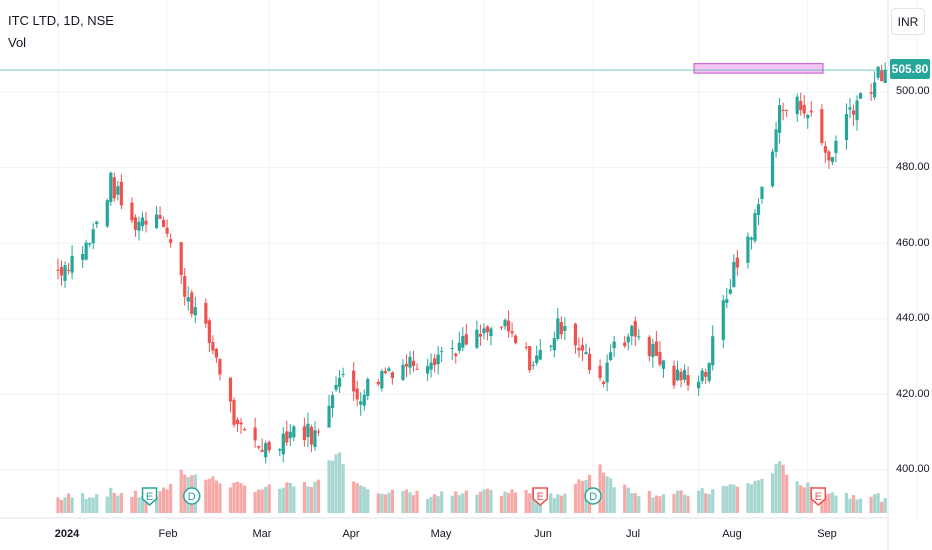 Image resolution: width=932 pixels, height=550 pixels. I want to click on marker-label: E, so click(149, 497).